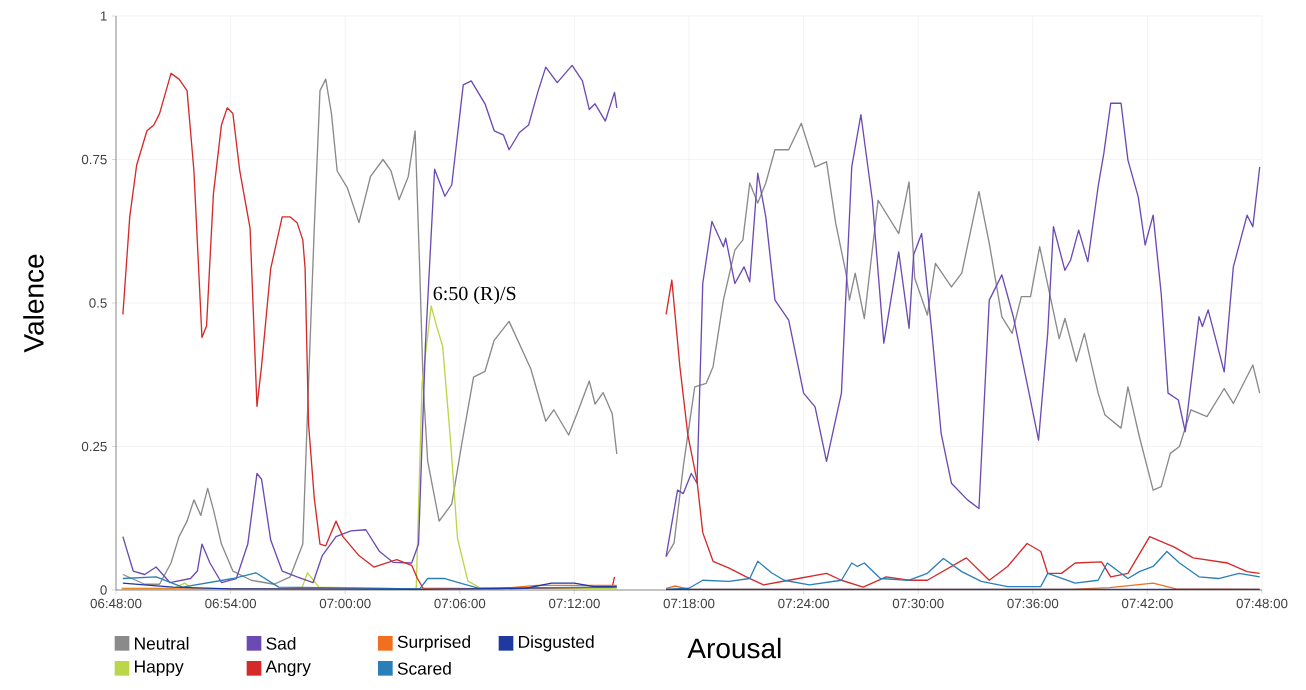 Image resolution: width=1306 pixels, height=690 pixels. What do you see at coordinates (804, 603) in the screenshot?
I see `x-tick-label: 07:24:00` at bounding box center [804, 603].